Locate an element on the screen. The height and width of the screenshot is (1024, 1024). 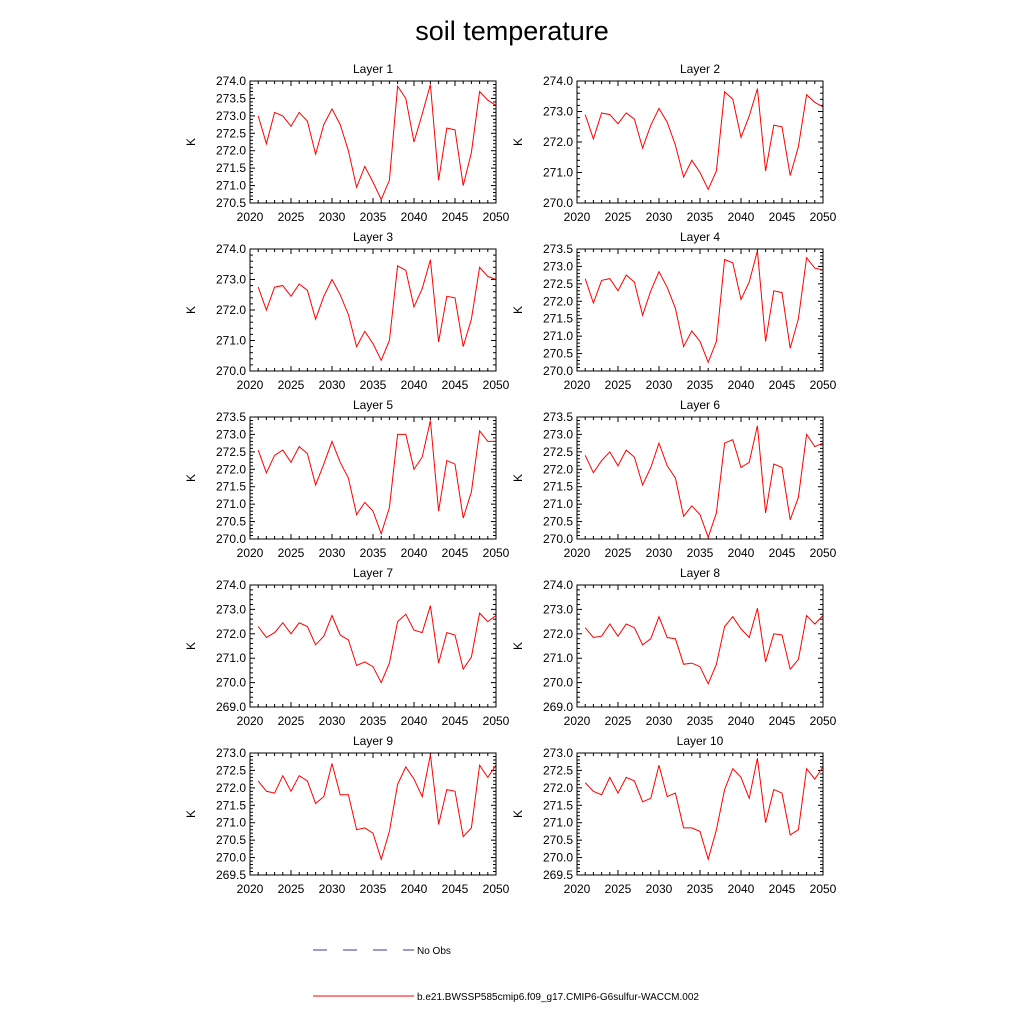
panel-title: Layer 9 is located at coordinates (373, 741).